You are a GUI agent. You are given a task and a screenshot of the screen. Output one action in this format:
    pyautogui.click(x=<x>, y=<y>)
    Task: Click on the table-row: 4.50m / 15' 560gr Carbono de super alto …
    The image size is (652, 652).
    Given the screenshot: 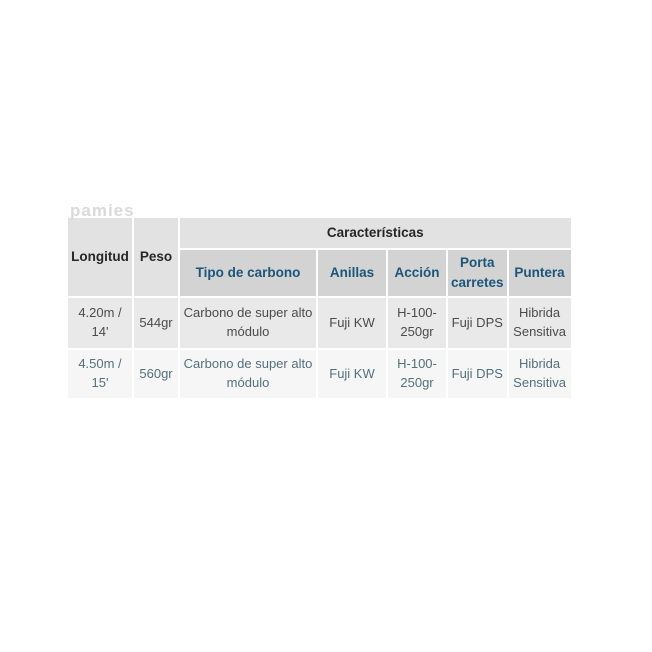 What is the action you would take?
    pyautogui.click(x=319, y=374)
    